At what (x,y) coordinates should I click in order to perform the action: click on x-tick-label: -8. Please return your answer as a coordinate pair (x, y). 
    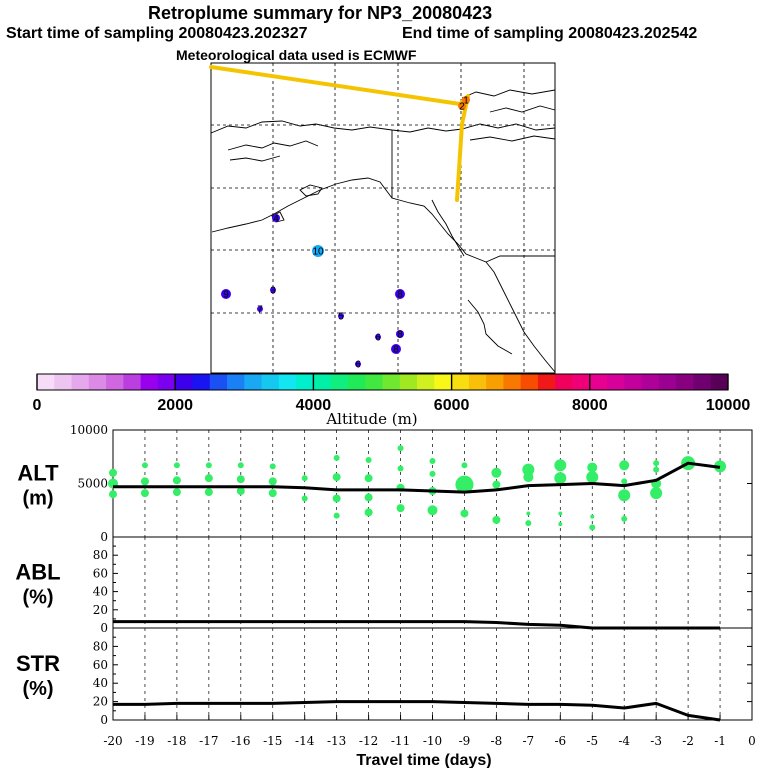
    Looking at the image, I should click on (497, 741).